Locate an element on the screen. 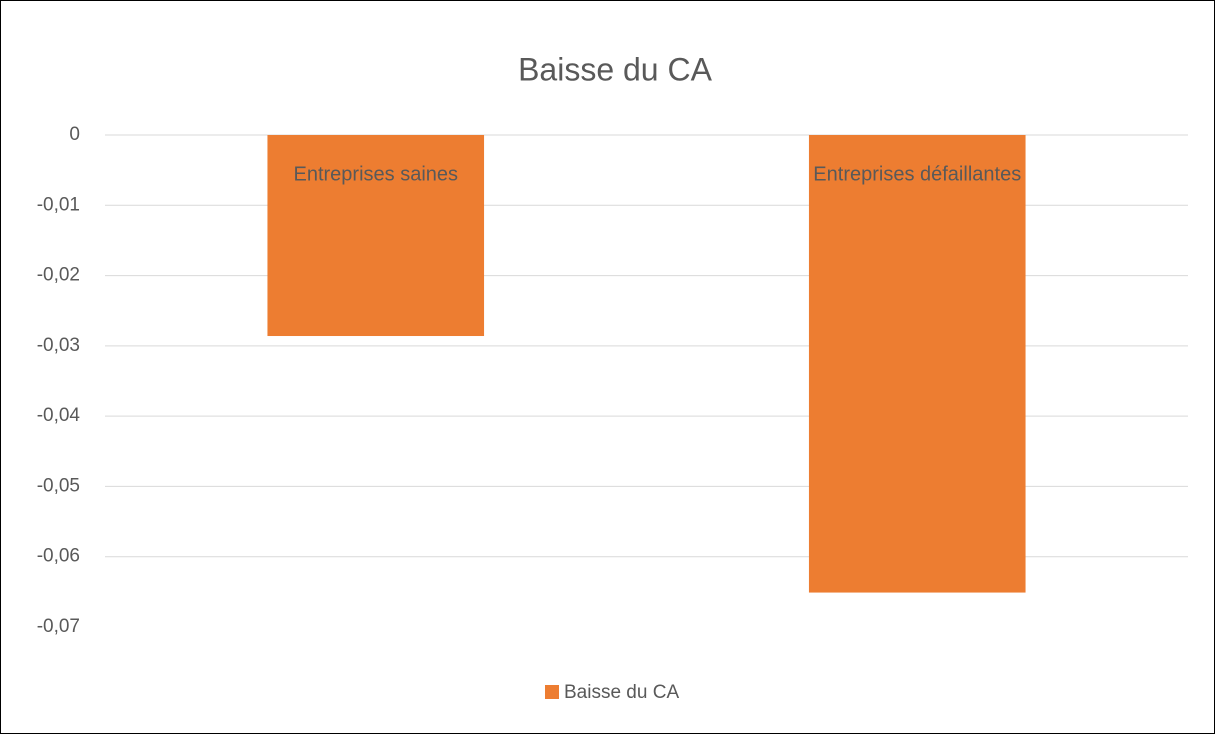 Image resolution: width=1215 pixels, height=734 pixels. legend-label: Baisse du CA is located at coordinates (621, 692).